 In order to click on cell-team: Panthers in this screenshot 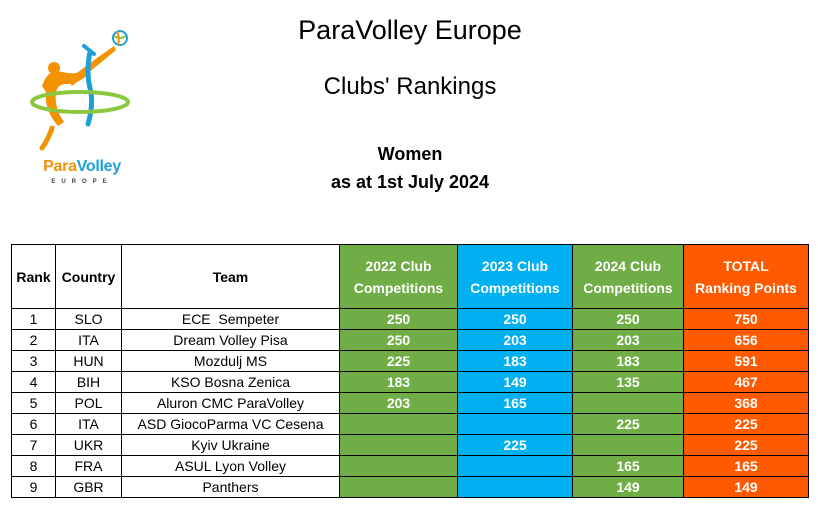, I will do `click(230, 487)`.